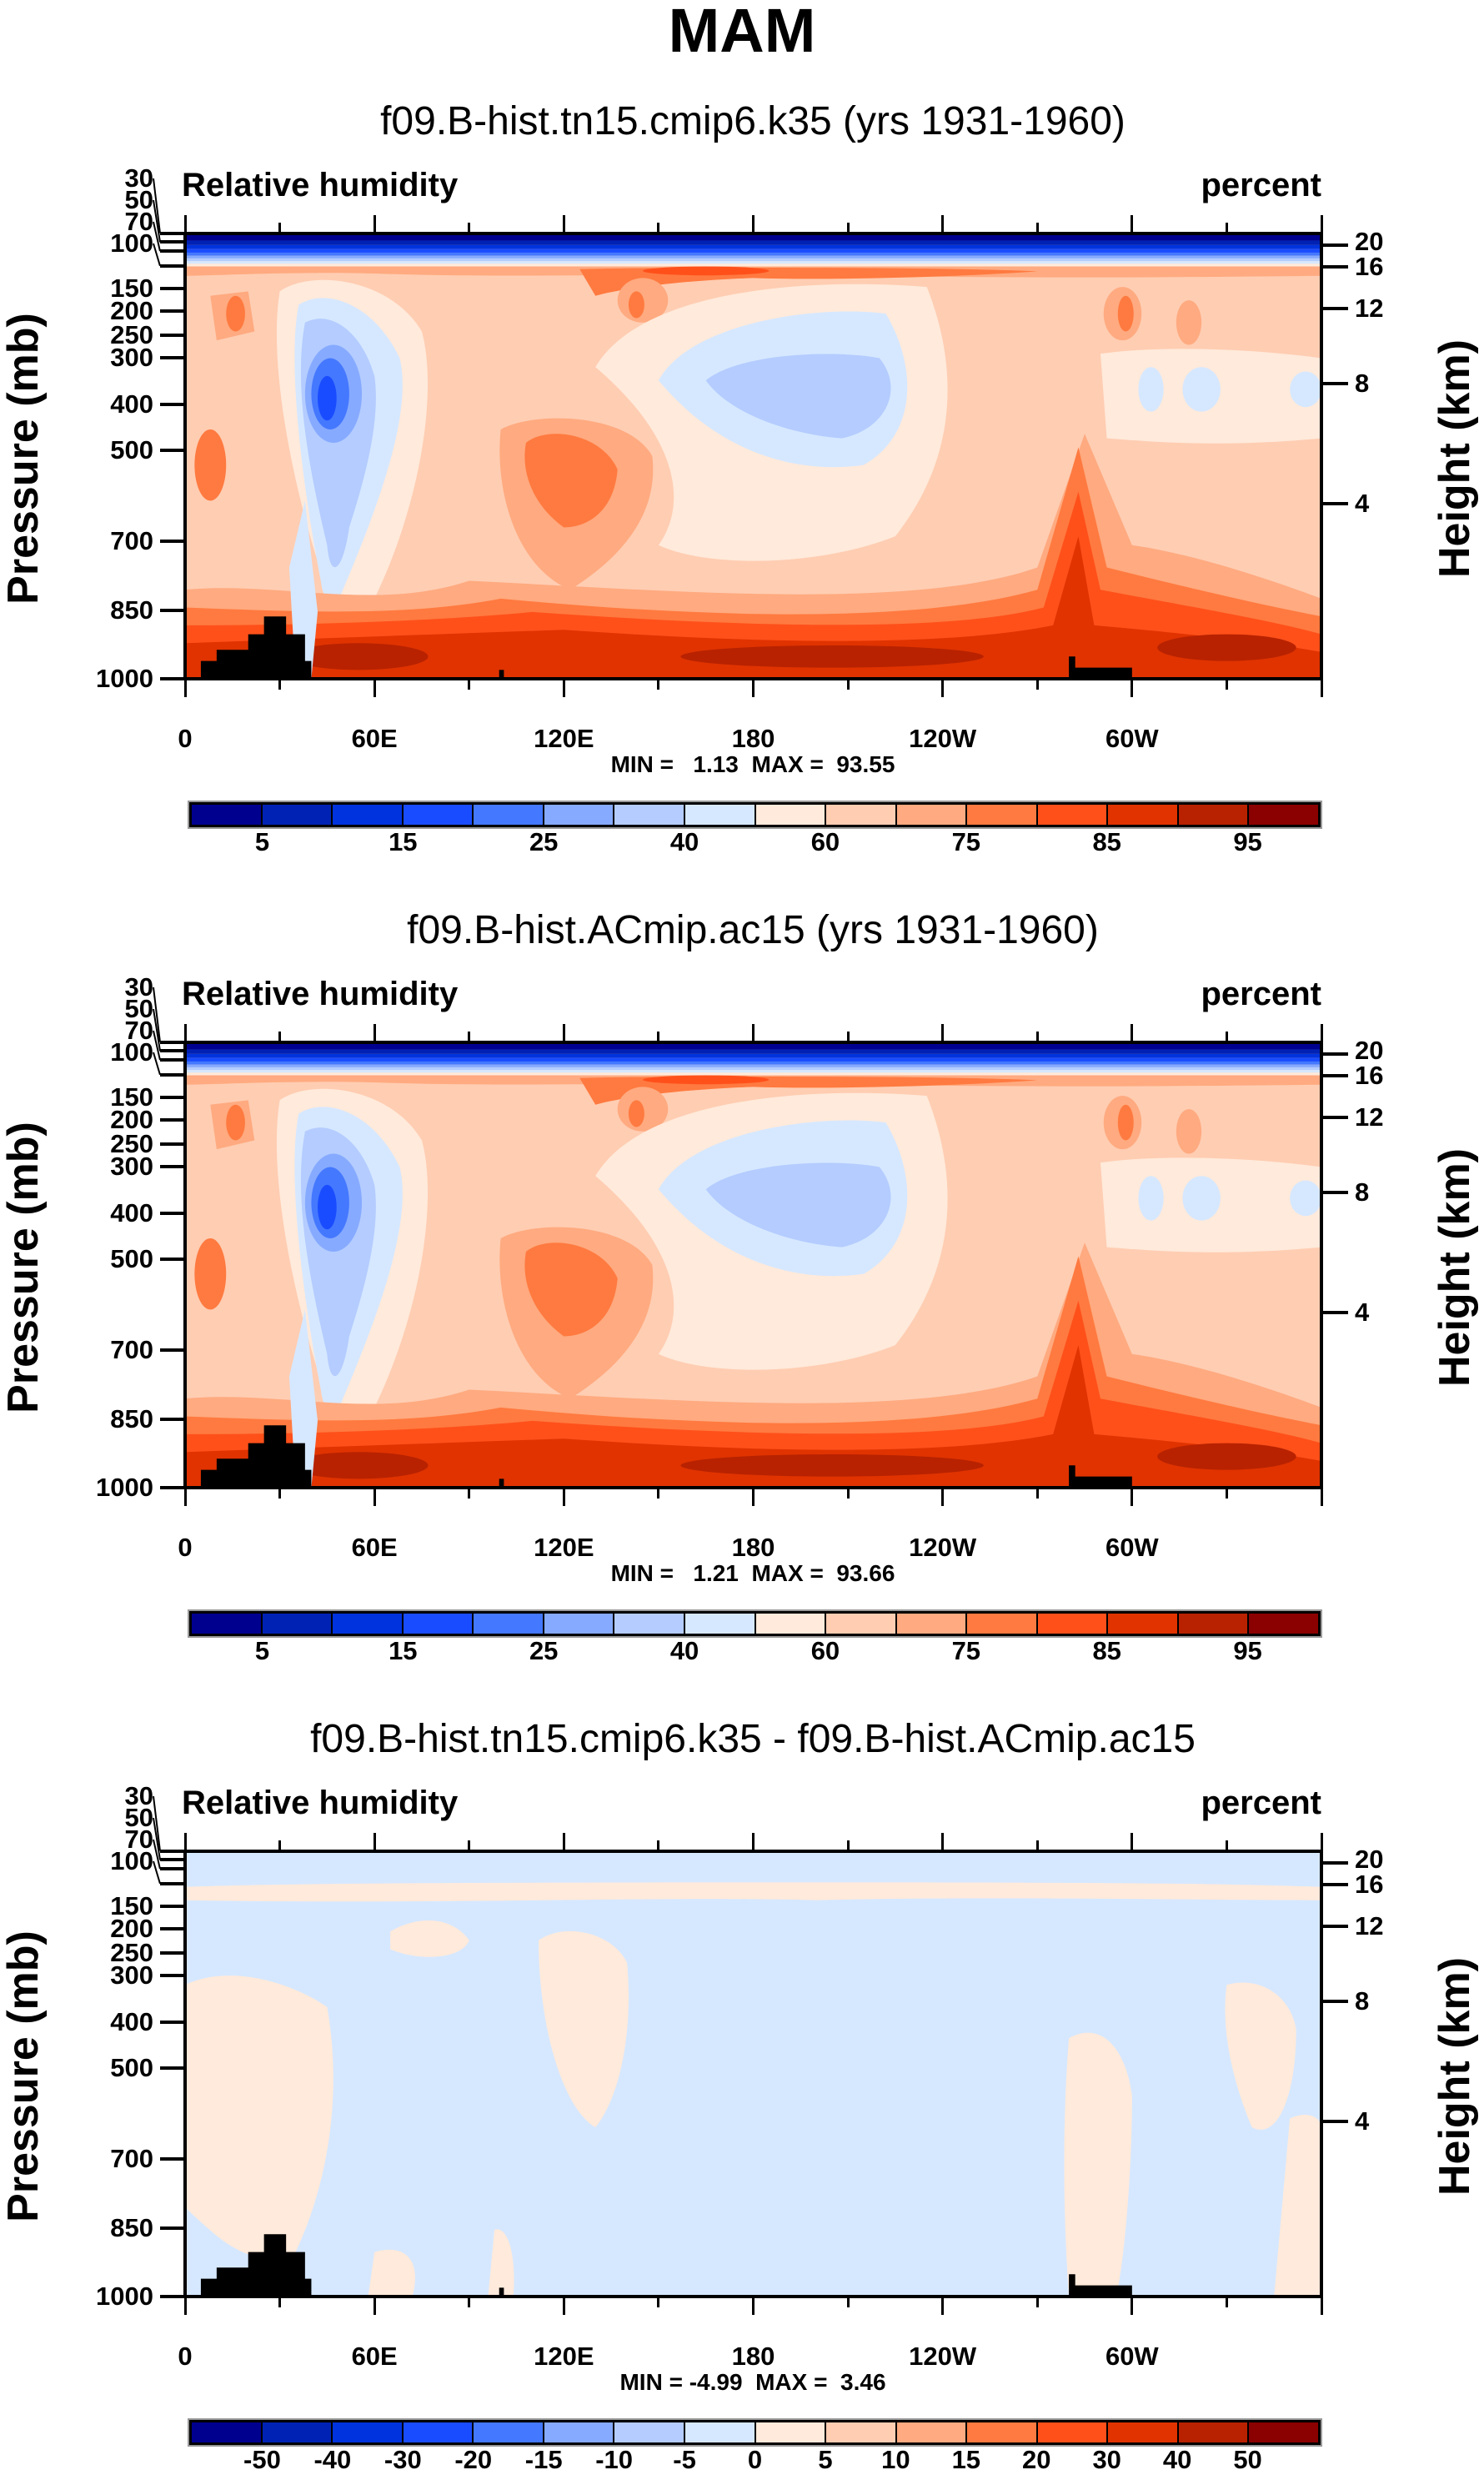 This screenshot has width=1484, height=2480. Describe the element at coordinates (823, 1573) in the screenshot. I see `max-label: MAX = 93.66` at that location.